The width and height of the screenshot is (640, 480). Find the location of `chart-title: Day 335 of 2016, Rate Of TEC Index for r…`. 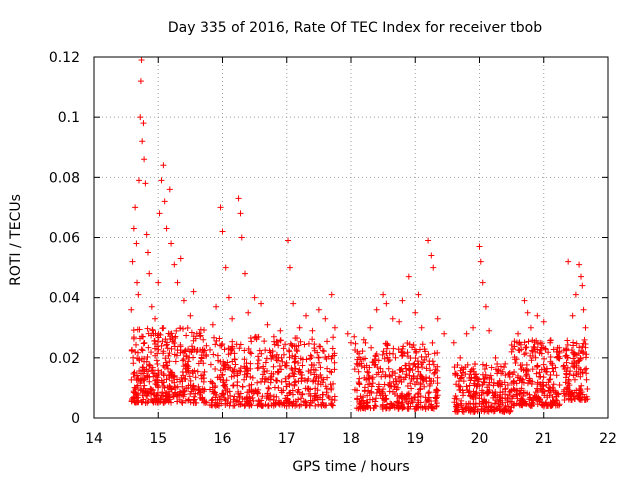

chart-title: Day 335 of 2016, Rate Of TEC Index for r… is located at coordinates (355, 28).